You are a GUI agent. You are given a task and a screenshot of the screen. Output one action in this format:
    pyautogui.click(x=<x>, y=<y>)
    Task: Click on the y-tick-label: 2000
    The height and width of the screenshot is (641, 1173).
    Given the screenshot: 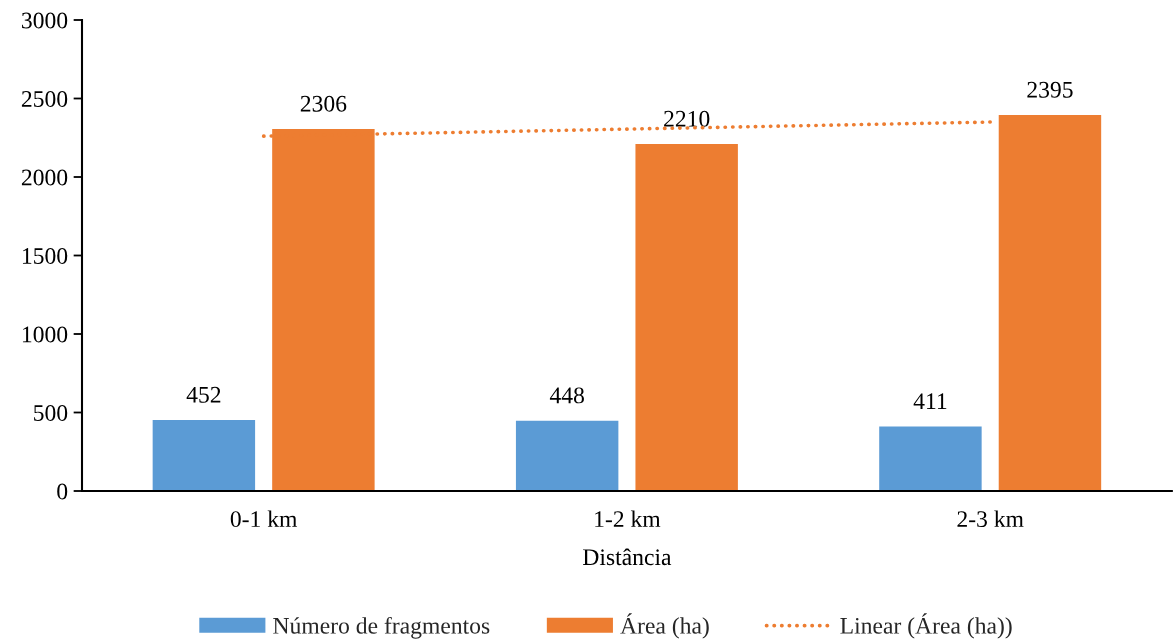 What is the action you would take?
    pyautogui.click(x=44, y=177)
    